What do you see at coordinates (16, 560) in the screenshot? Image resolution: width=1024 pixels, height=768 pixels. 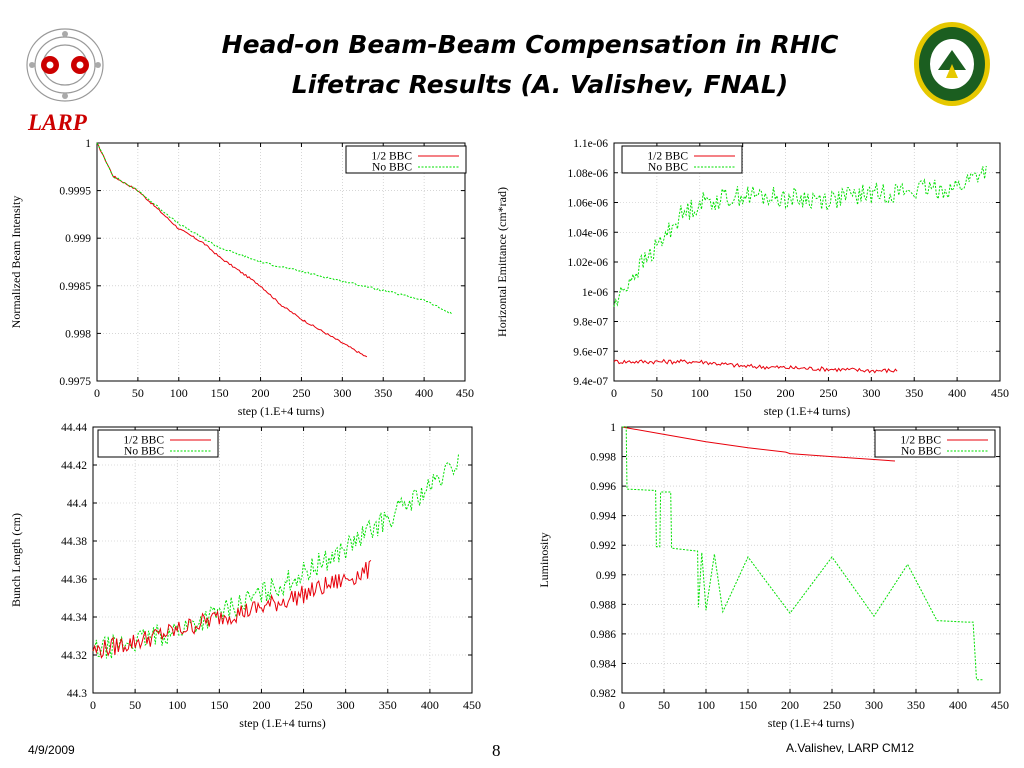 I see `bunchlength-ylabel: Bunch Length (cm)` at bounding box center [16, 560].